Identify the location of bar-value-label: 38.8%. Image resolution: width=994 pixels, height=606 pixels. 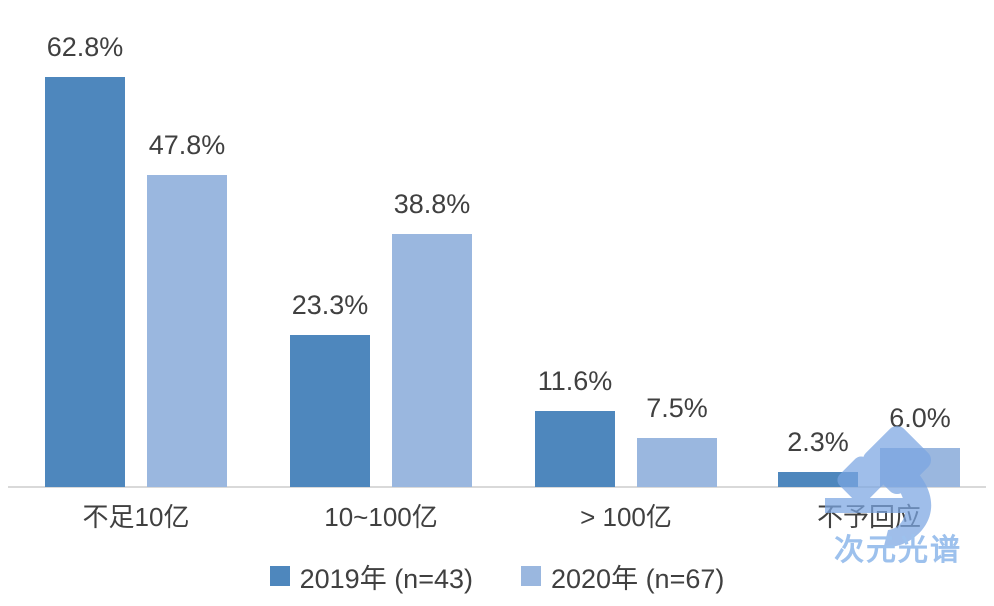
(432, 203).